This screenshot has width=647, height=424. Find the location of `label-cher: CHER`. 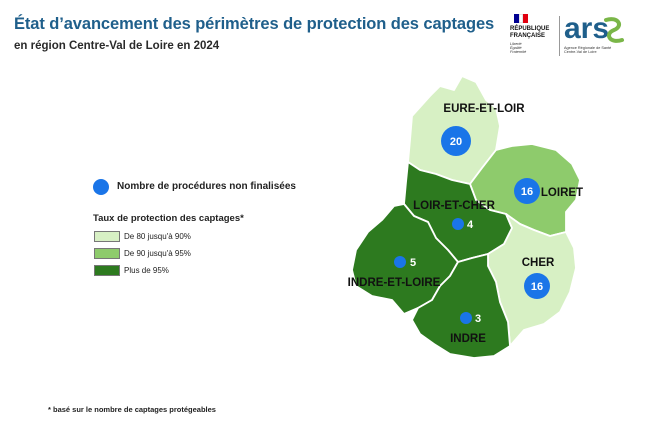

label-cher: CHER is located at coordinates (538, 263).